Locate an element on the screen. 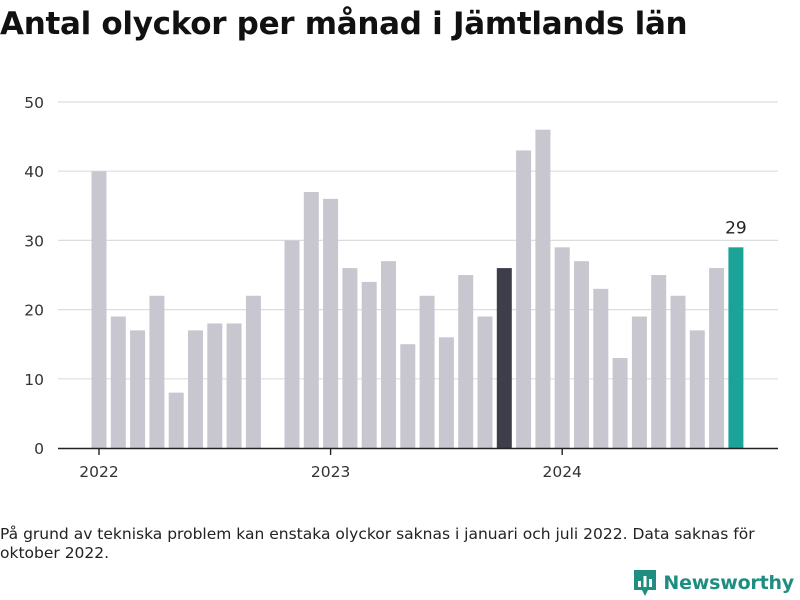 This screenshot has width=800, height=600. brand-logo: Newsworthy is located at coordinates (713, 583).